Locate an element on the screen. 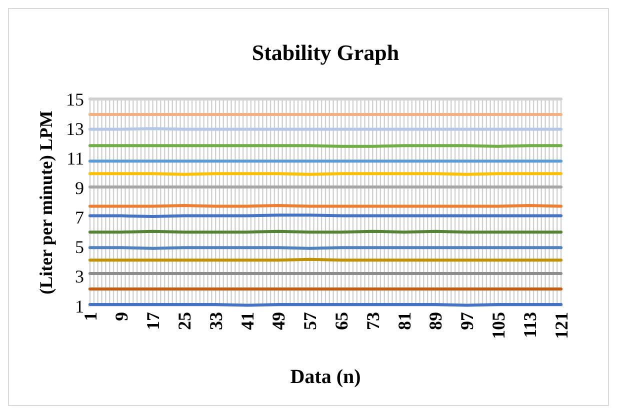 This screenshot has width=617, height=414. x-tick-label: 89 is located at coordinates (436, 321).